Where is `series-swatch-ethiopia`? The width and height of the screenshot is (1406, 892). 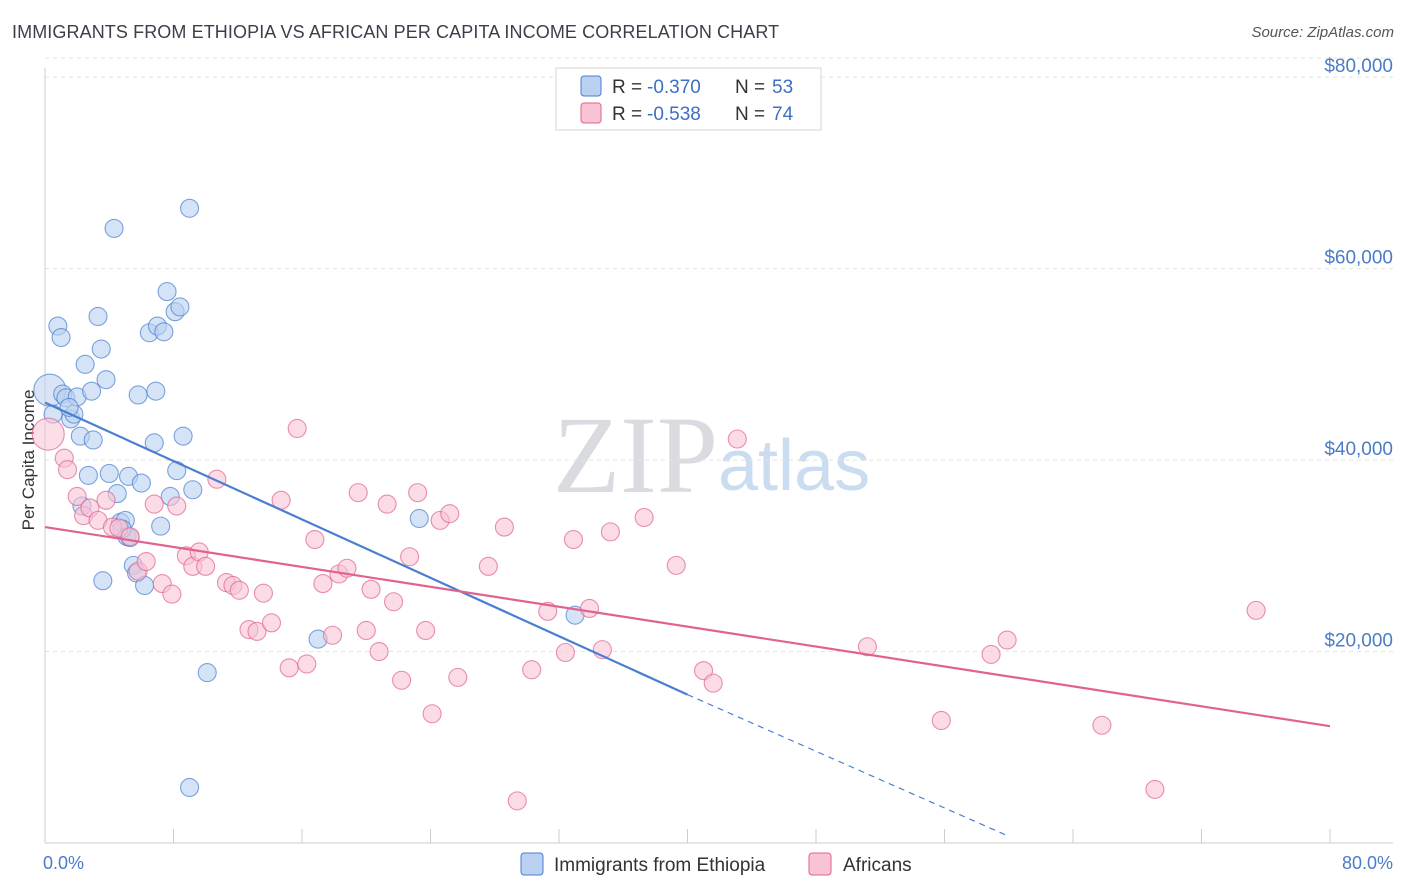
series-swatch-ethiopia is located at coordinates (532, 864).